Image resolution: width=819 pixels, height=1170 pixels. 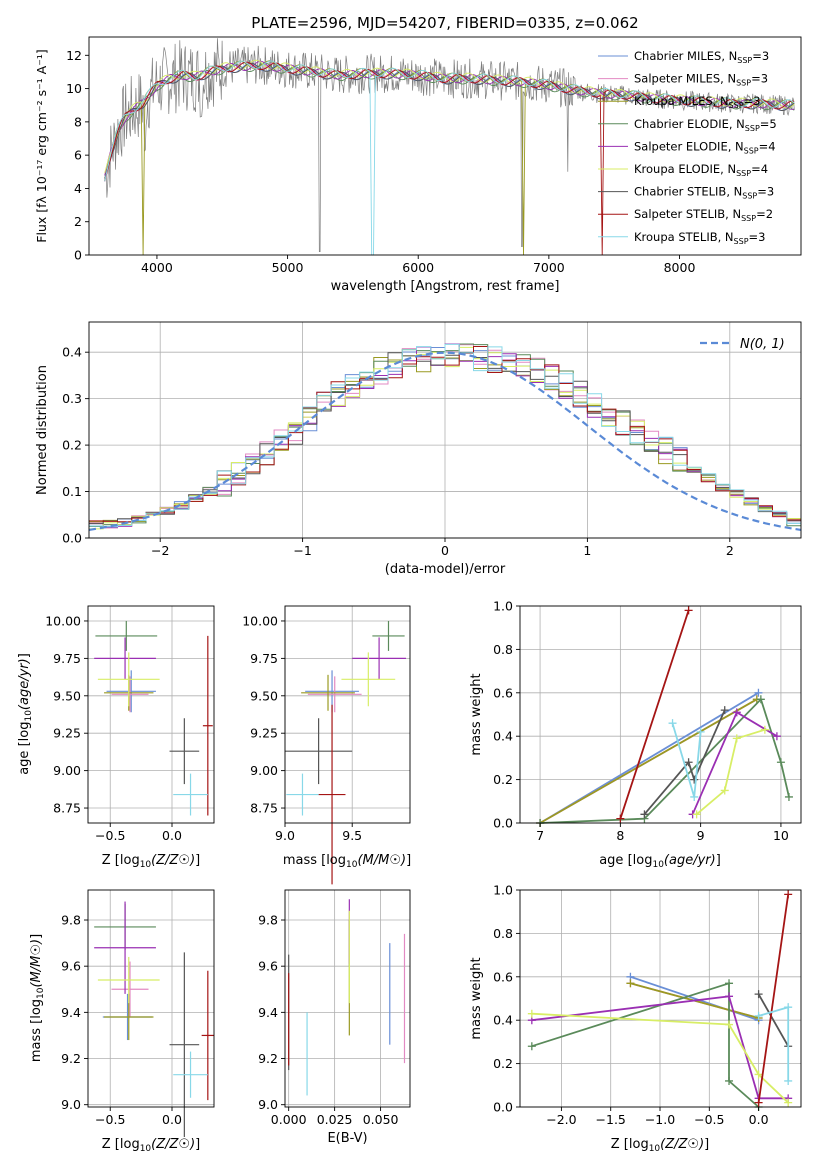 What do you see at coordinates (78, 188) in the screenshot?
I see `y-tick-label: 4` at bounding box center [78, 188].